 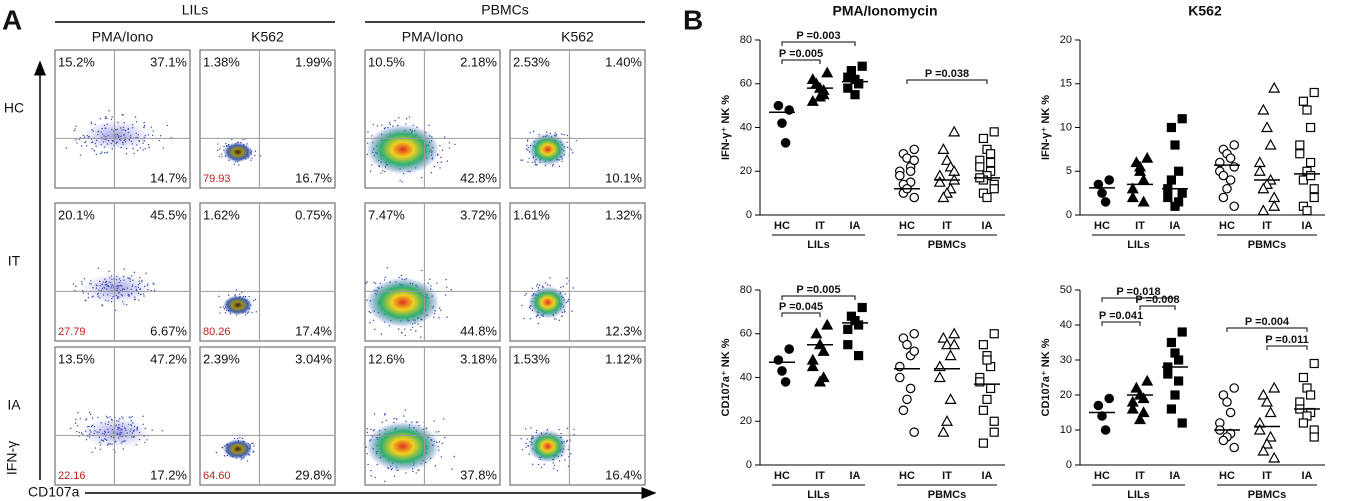 I want to click on panel-label: B, so click(x=693, y=19).